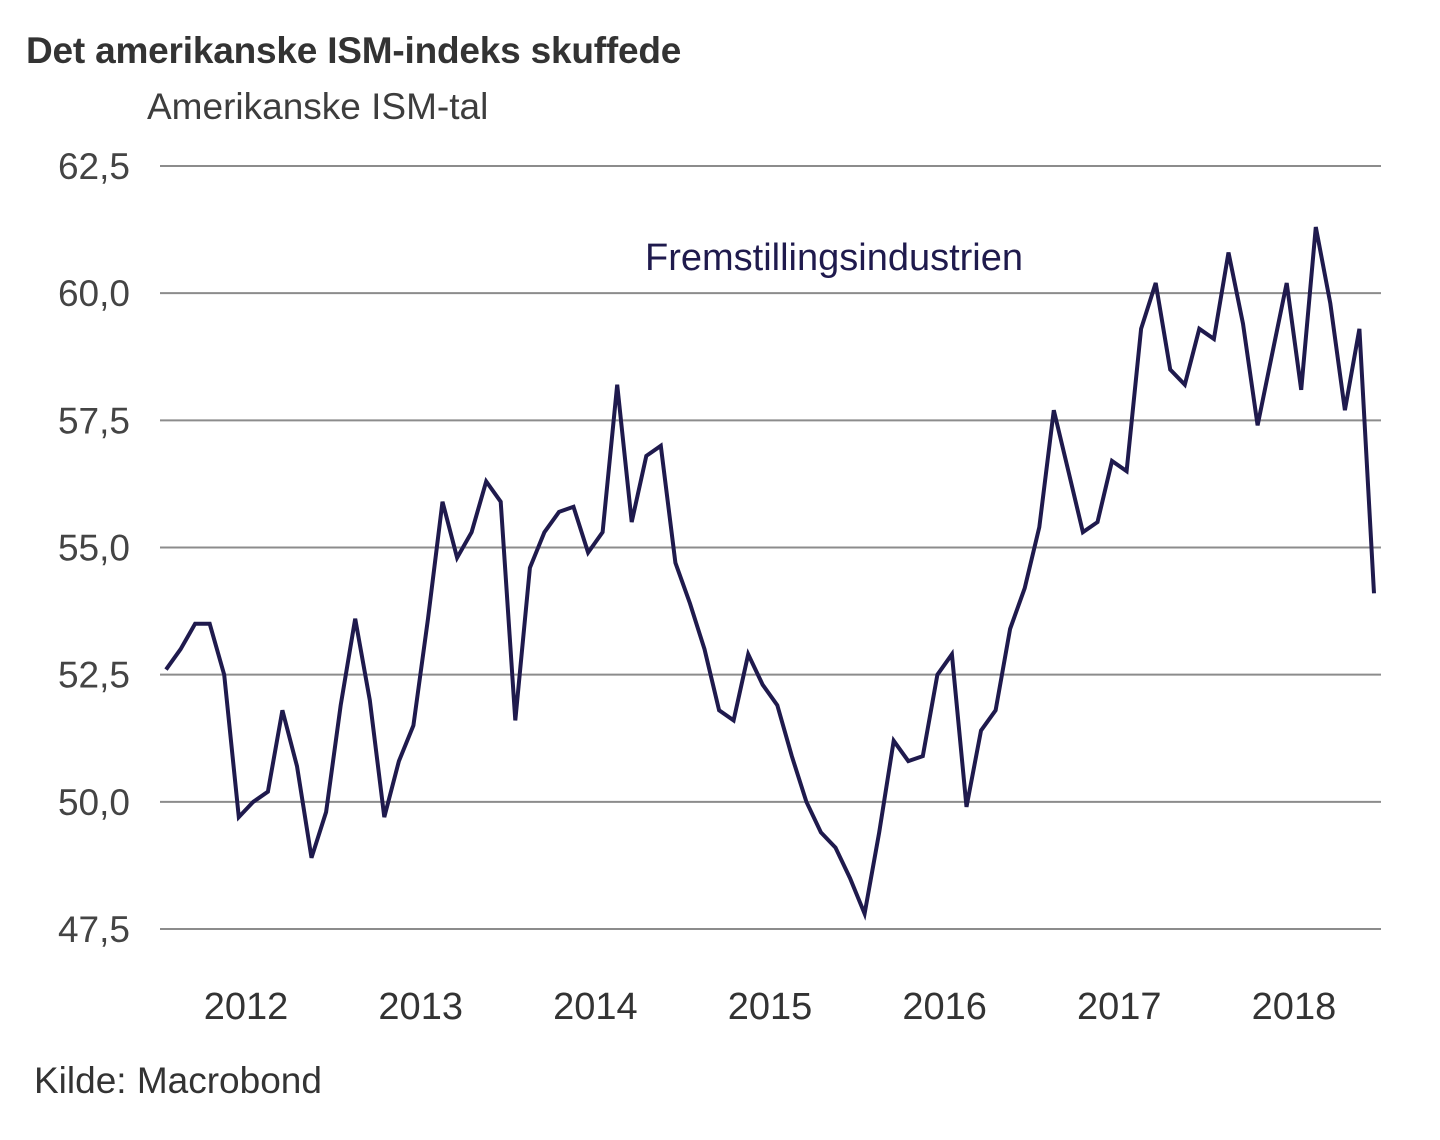 This screenshot has height=1140, width=1440. I want to click on y-tick-label: 52,5, so click(94, 675).